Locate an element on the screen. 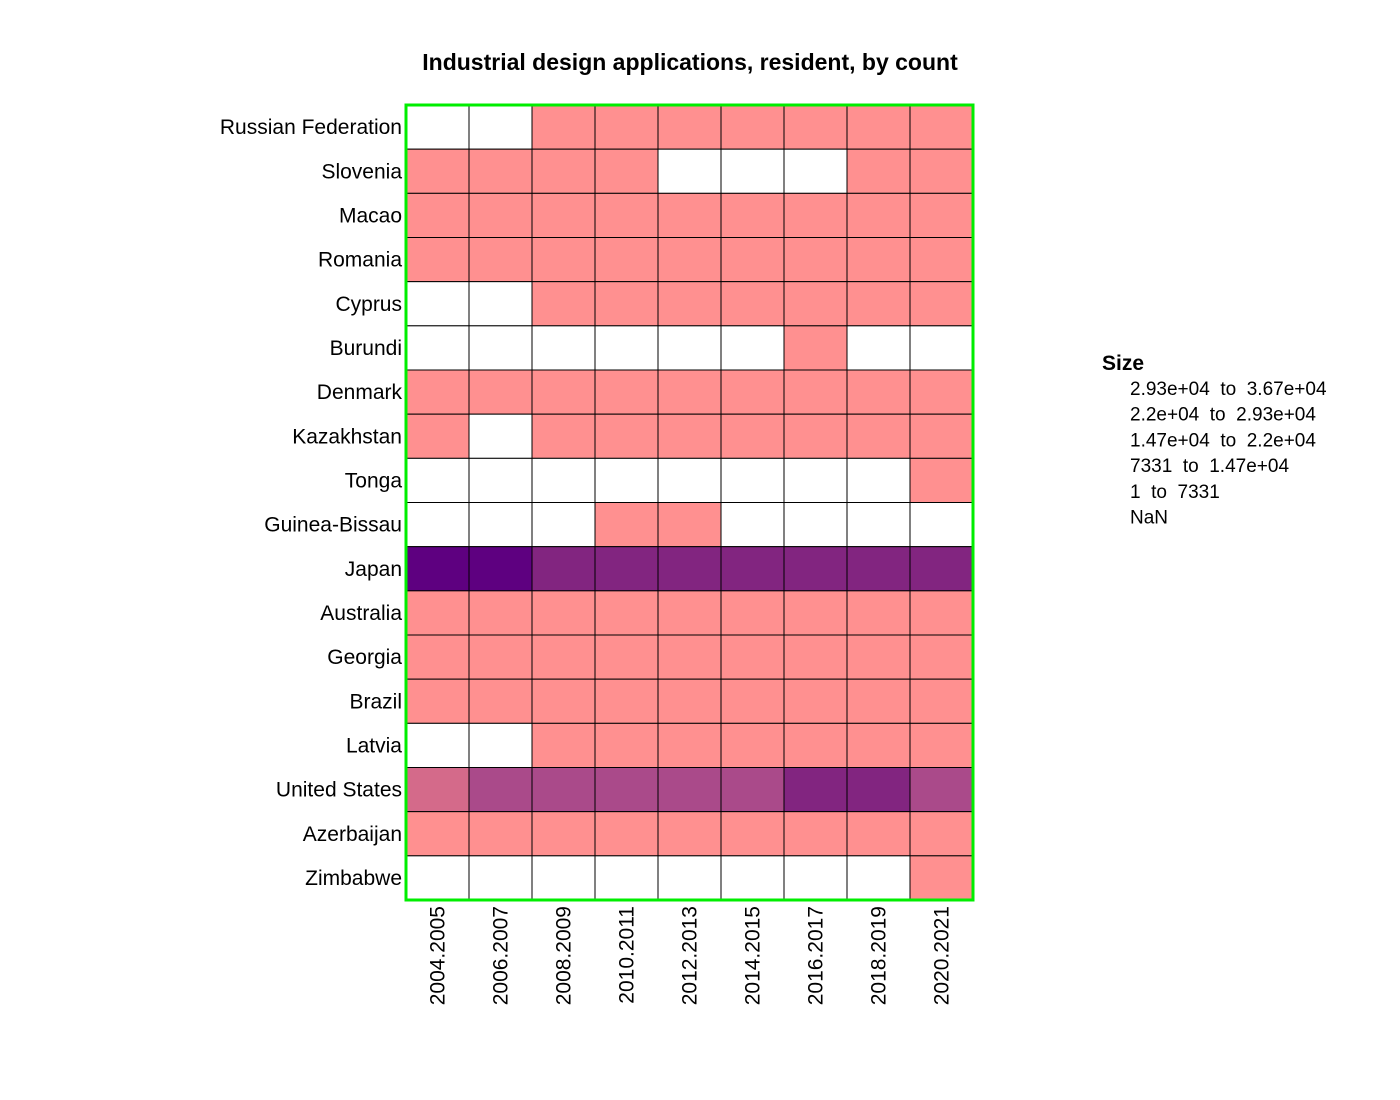 The image size is (1400, 1100). y-tick-label: Latvia is located at coordinates (374, 745).